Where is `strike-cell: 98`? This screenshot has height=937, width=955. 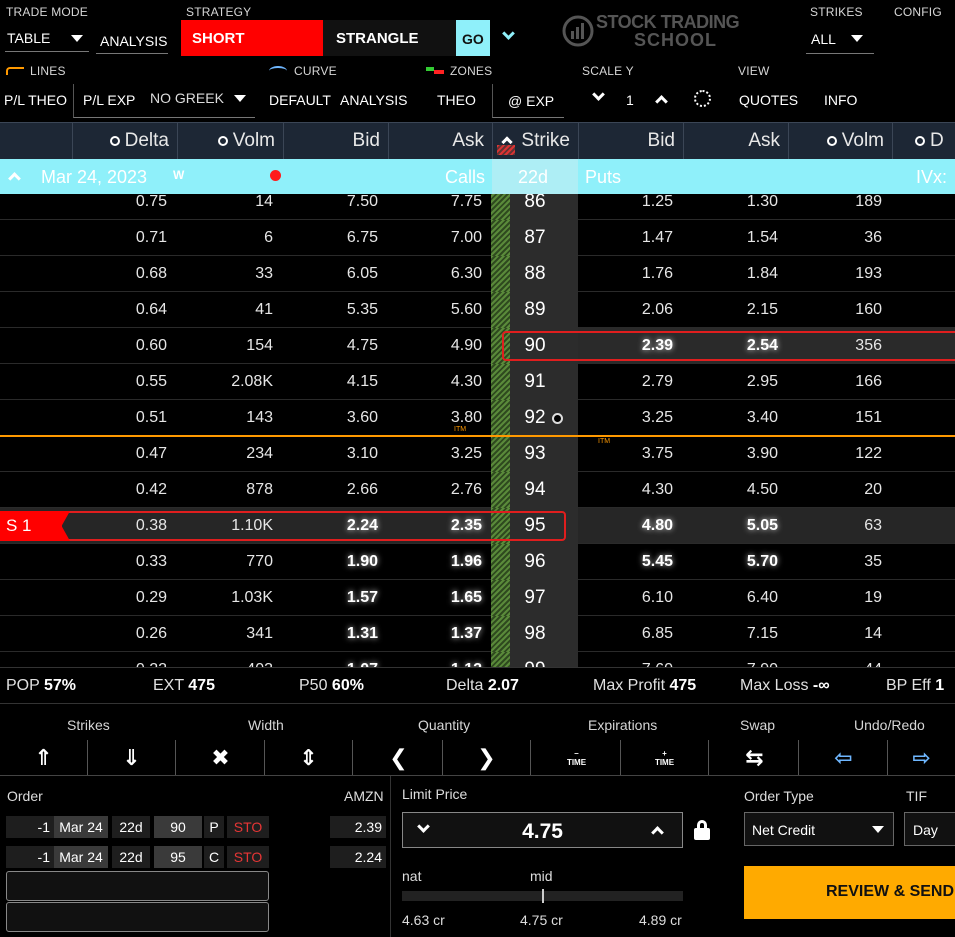 strike-cell: 98 is located at coordinates (544, 634).